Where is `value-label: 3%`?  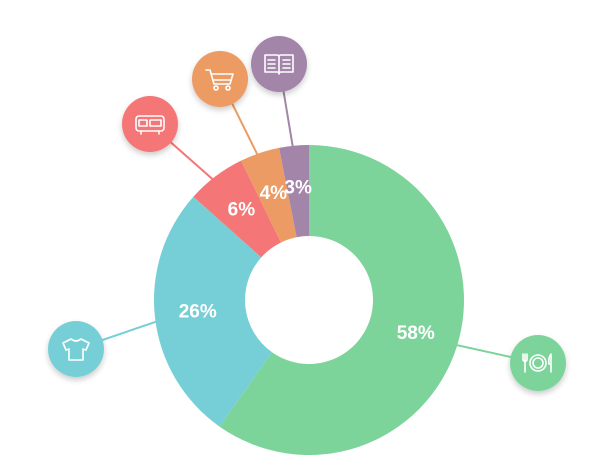 value-label: 3% is located at coordinates (298, 188).